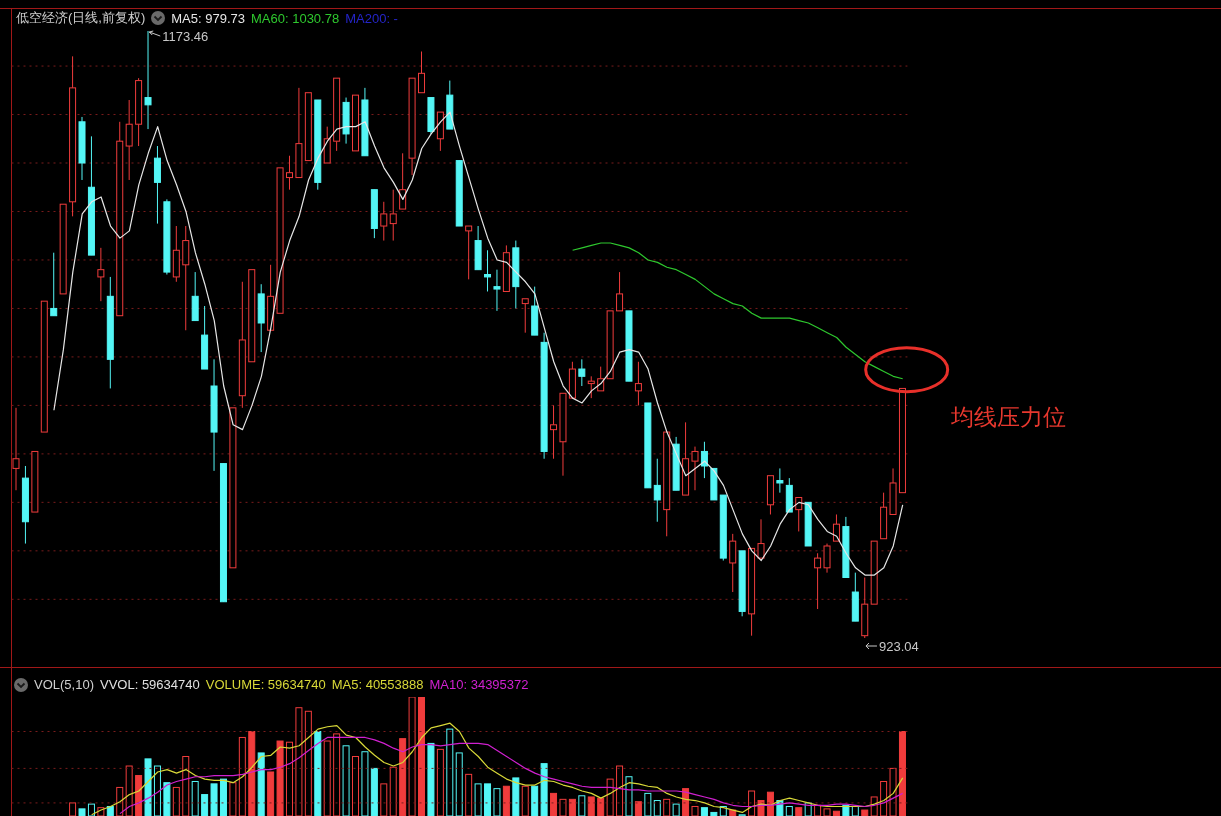 The width and height of the screenshot is (1221, 816). What do you see at coordinates (64, 684) in the screenshot?
I see `chart-title: VOL(5,10)` at bounding box center [64, 684].